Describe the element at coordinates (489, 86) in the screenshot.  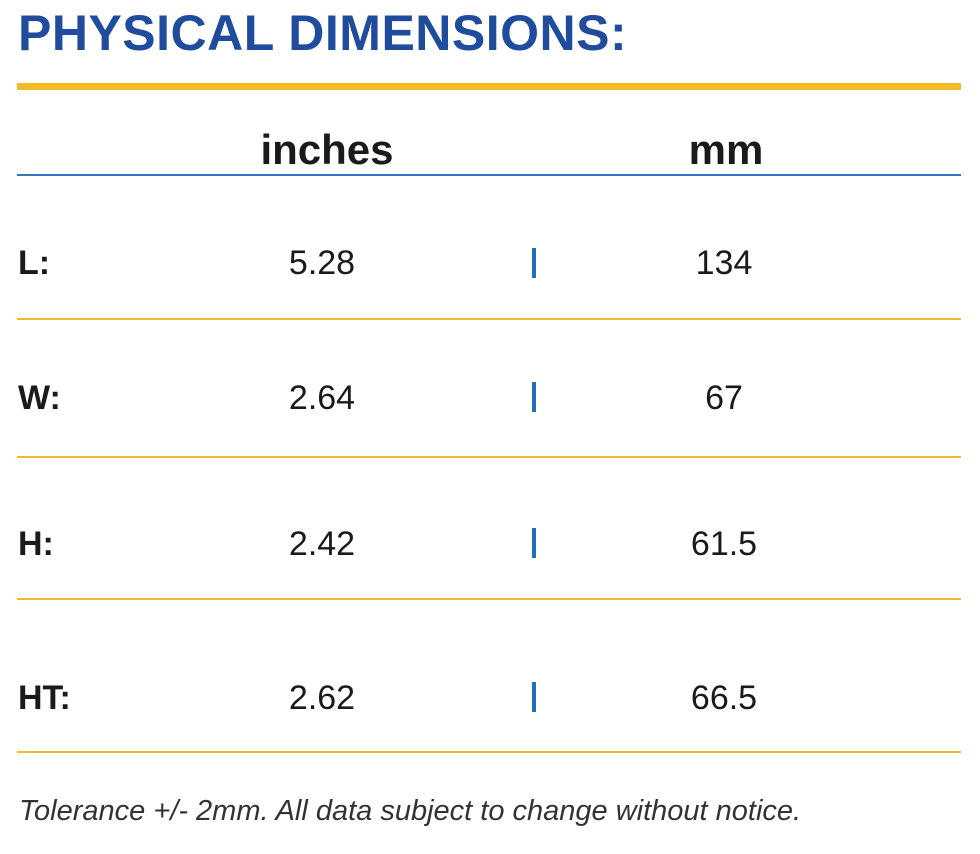
I see `title-underline` at that location.